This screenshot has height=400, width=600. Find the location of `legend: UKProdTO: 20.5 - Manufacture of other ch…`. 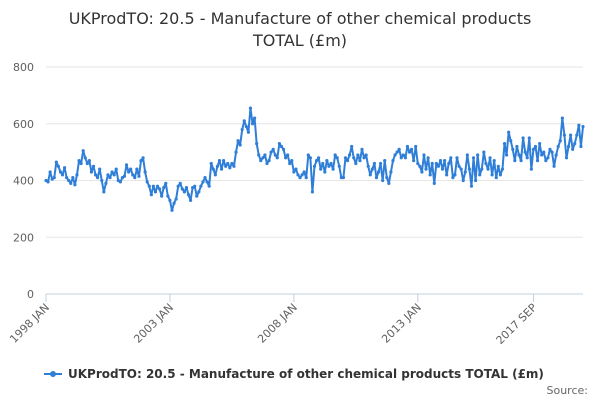

legend: UKProdTO: 20.5 - Manufacture of other ch… is located at coordinates (294, 374).